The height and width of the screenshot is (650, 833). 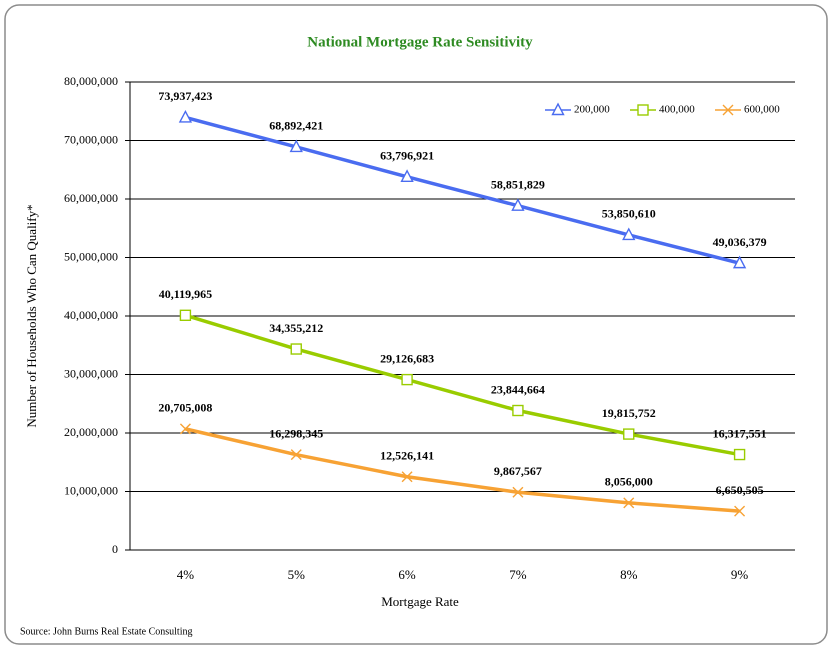 I want to click on legend-label: 400,000, so click(x=677, y=110).